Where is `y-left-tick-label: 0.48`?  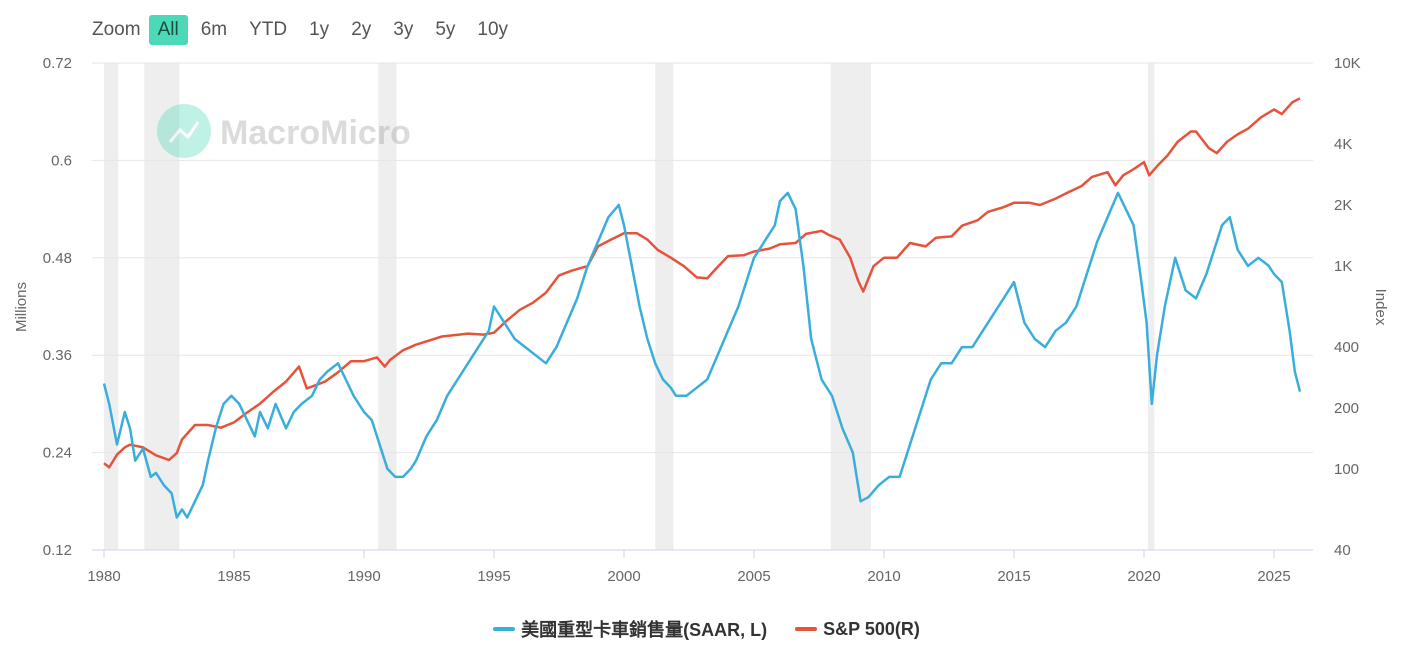 y-left-tick-label: 0.48 is located at coordinates (57, 258).